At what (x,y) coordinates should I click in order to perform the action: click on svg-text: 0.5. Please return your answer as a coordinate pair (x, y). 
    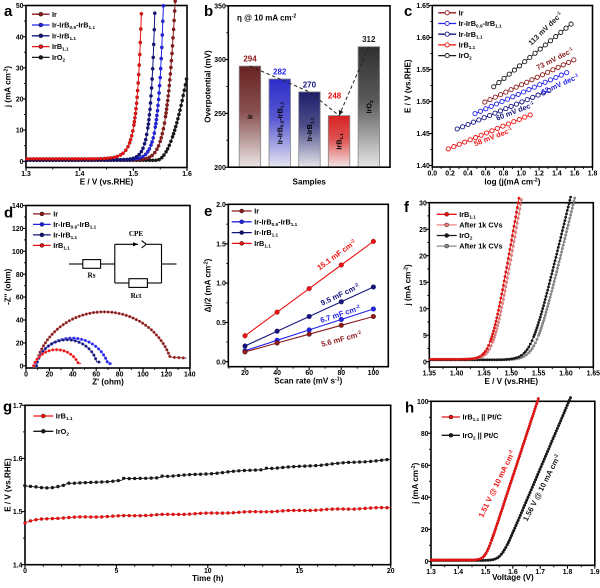
    Looking at the image, I should click on (221, 323).